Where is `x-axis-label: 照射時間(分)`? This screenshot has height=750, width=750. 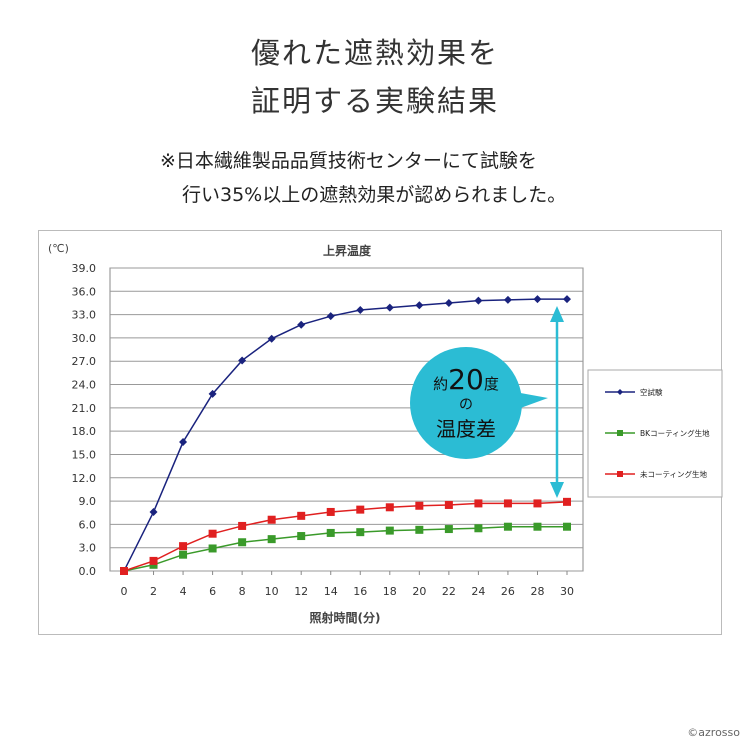 x-axis-label: 照射時間(分) is located at coordinates (345, 617).